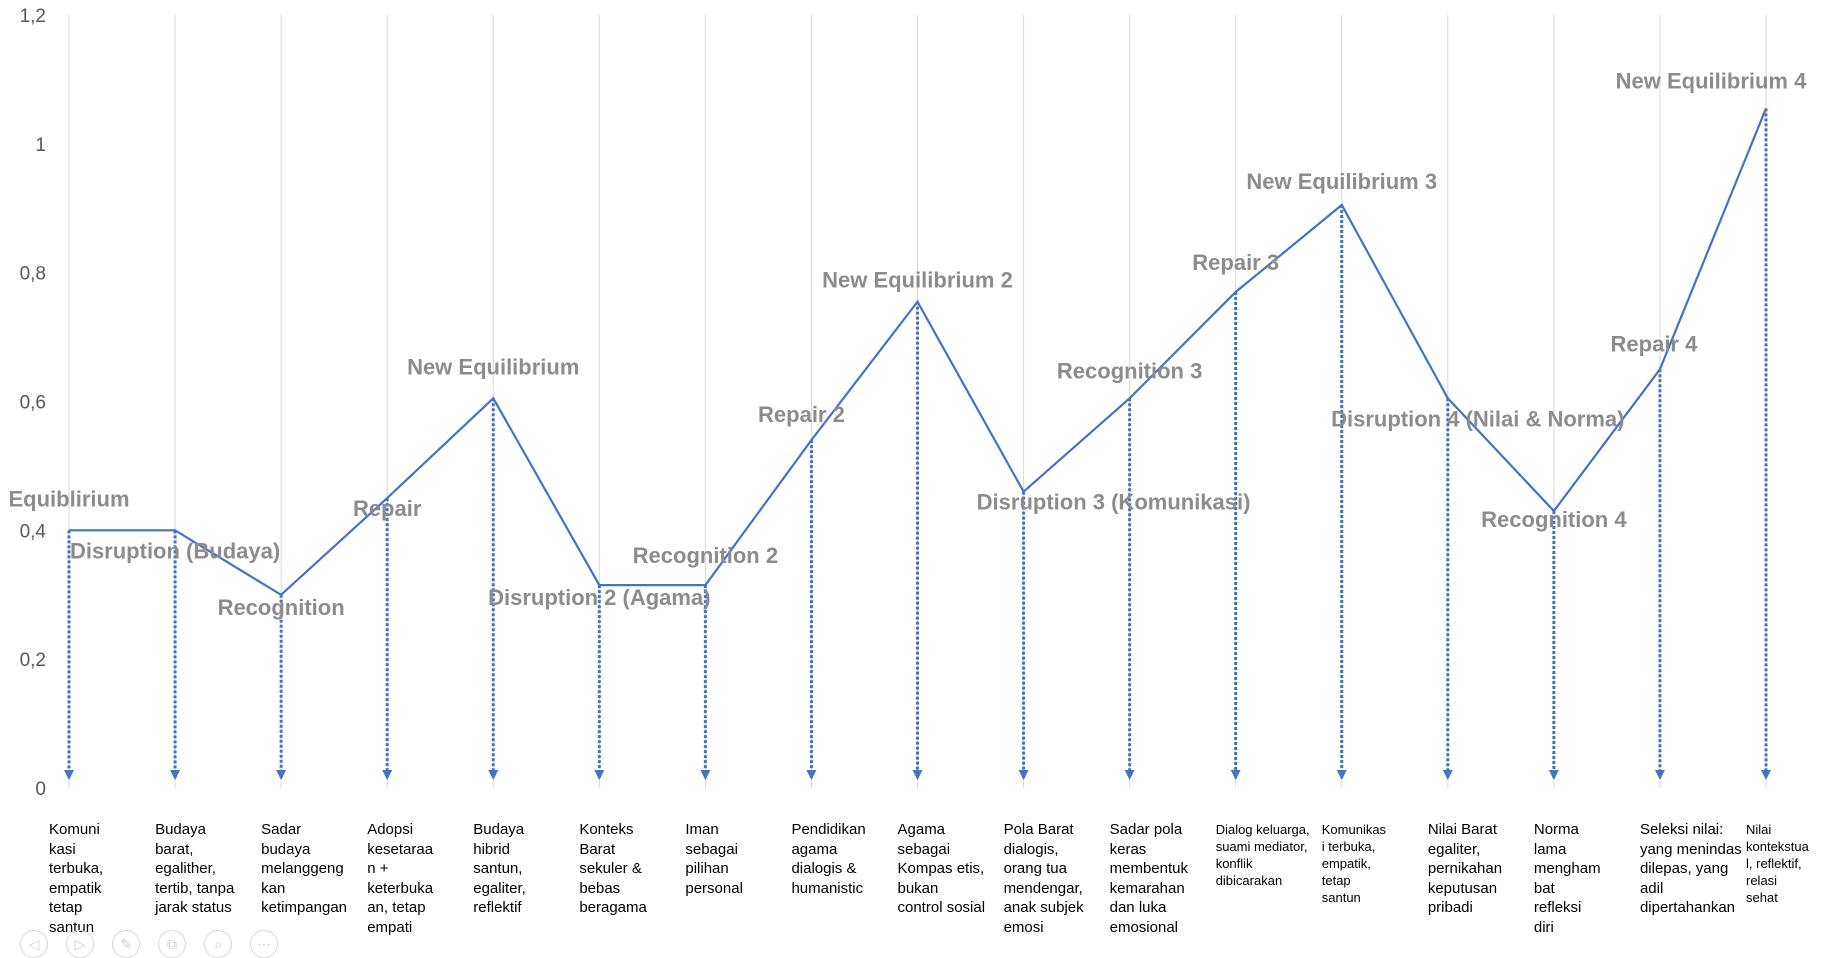  I want to click on category-label: Konteks Barat sekuler & bebas beragama, so click(613, 868).